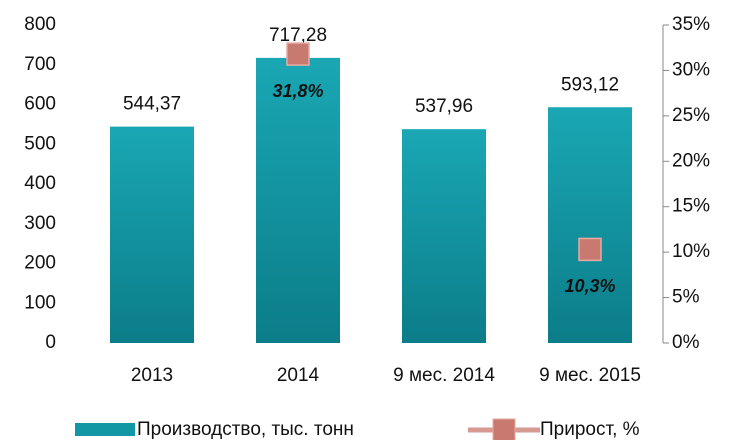 The width and height of the screenshot is (741, 440). Describe the element at coordinates (50, 342) in the screenshot. I see `y-tick-label: 0` at that location.